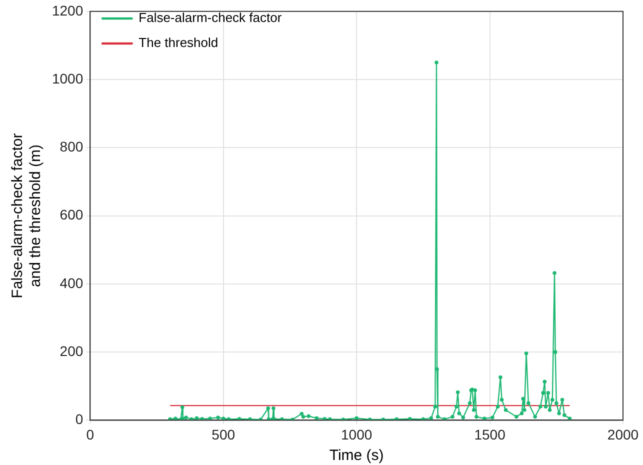 Image resolution: width=643 pixels, height=465 pixels. Describe the element at coordinates (79, 419) in the screenshot. I see `y-tick-label: 0` at that location.